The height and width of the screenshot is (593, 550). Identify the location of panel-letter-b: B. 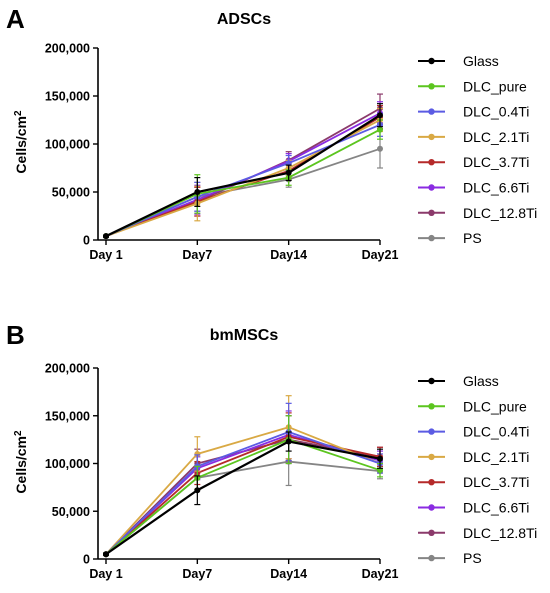
(15, 335).